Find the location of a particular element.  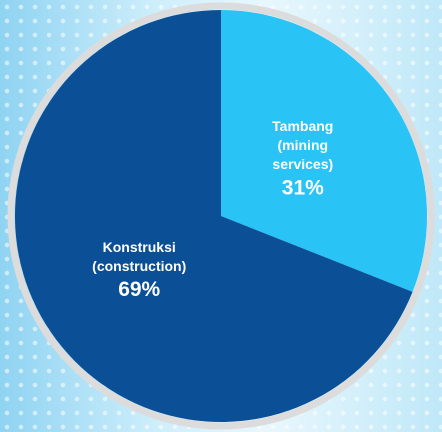

value-label: 69% is located at coordinates (139, 289).